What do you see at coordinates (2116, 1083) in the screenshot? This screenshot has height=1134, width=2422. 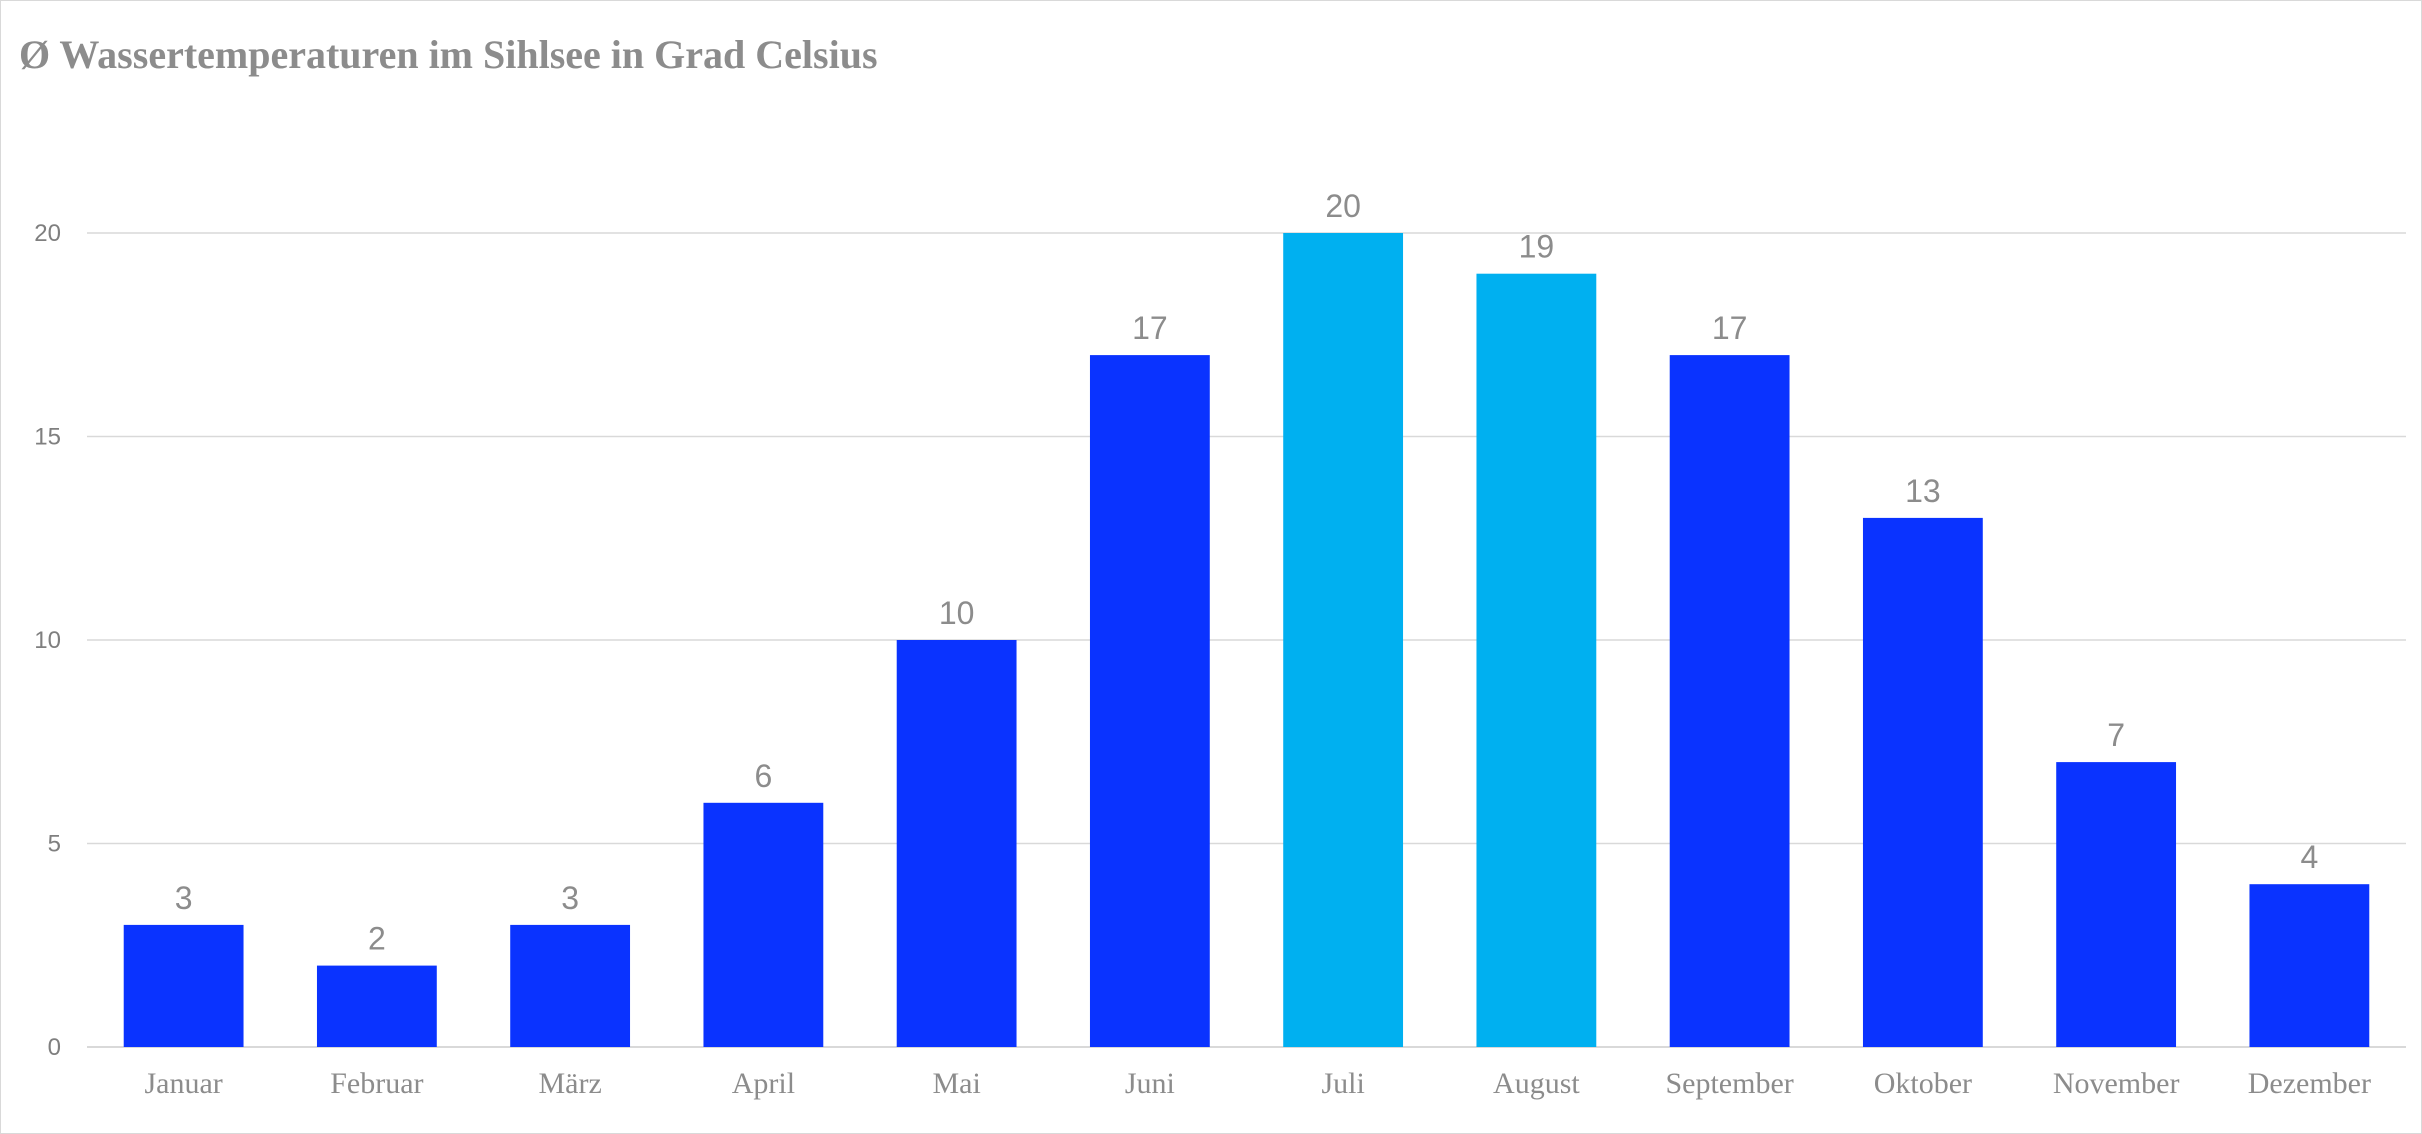 I see `x-tick-label: November` at bounding box center [2116, 1083].